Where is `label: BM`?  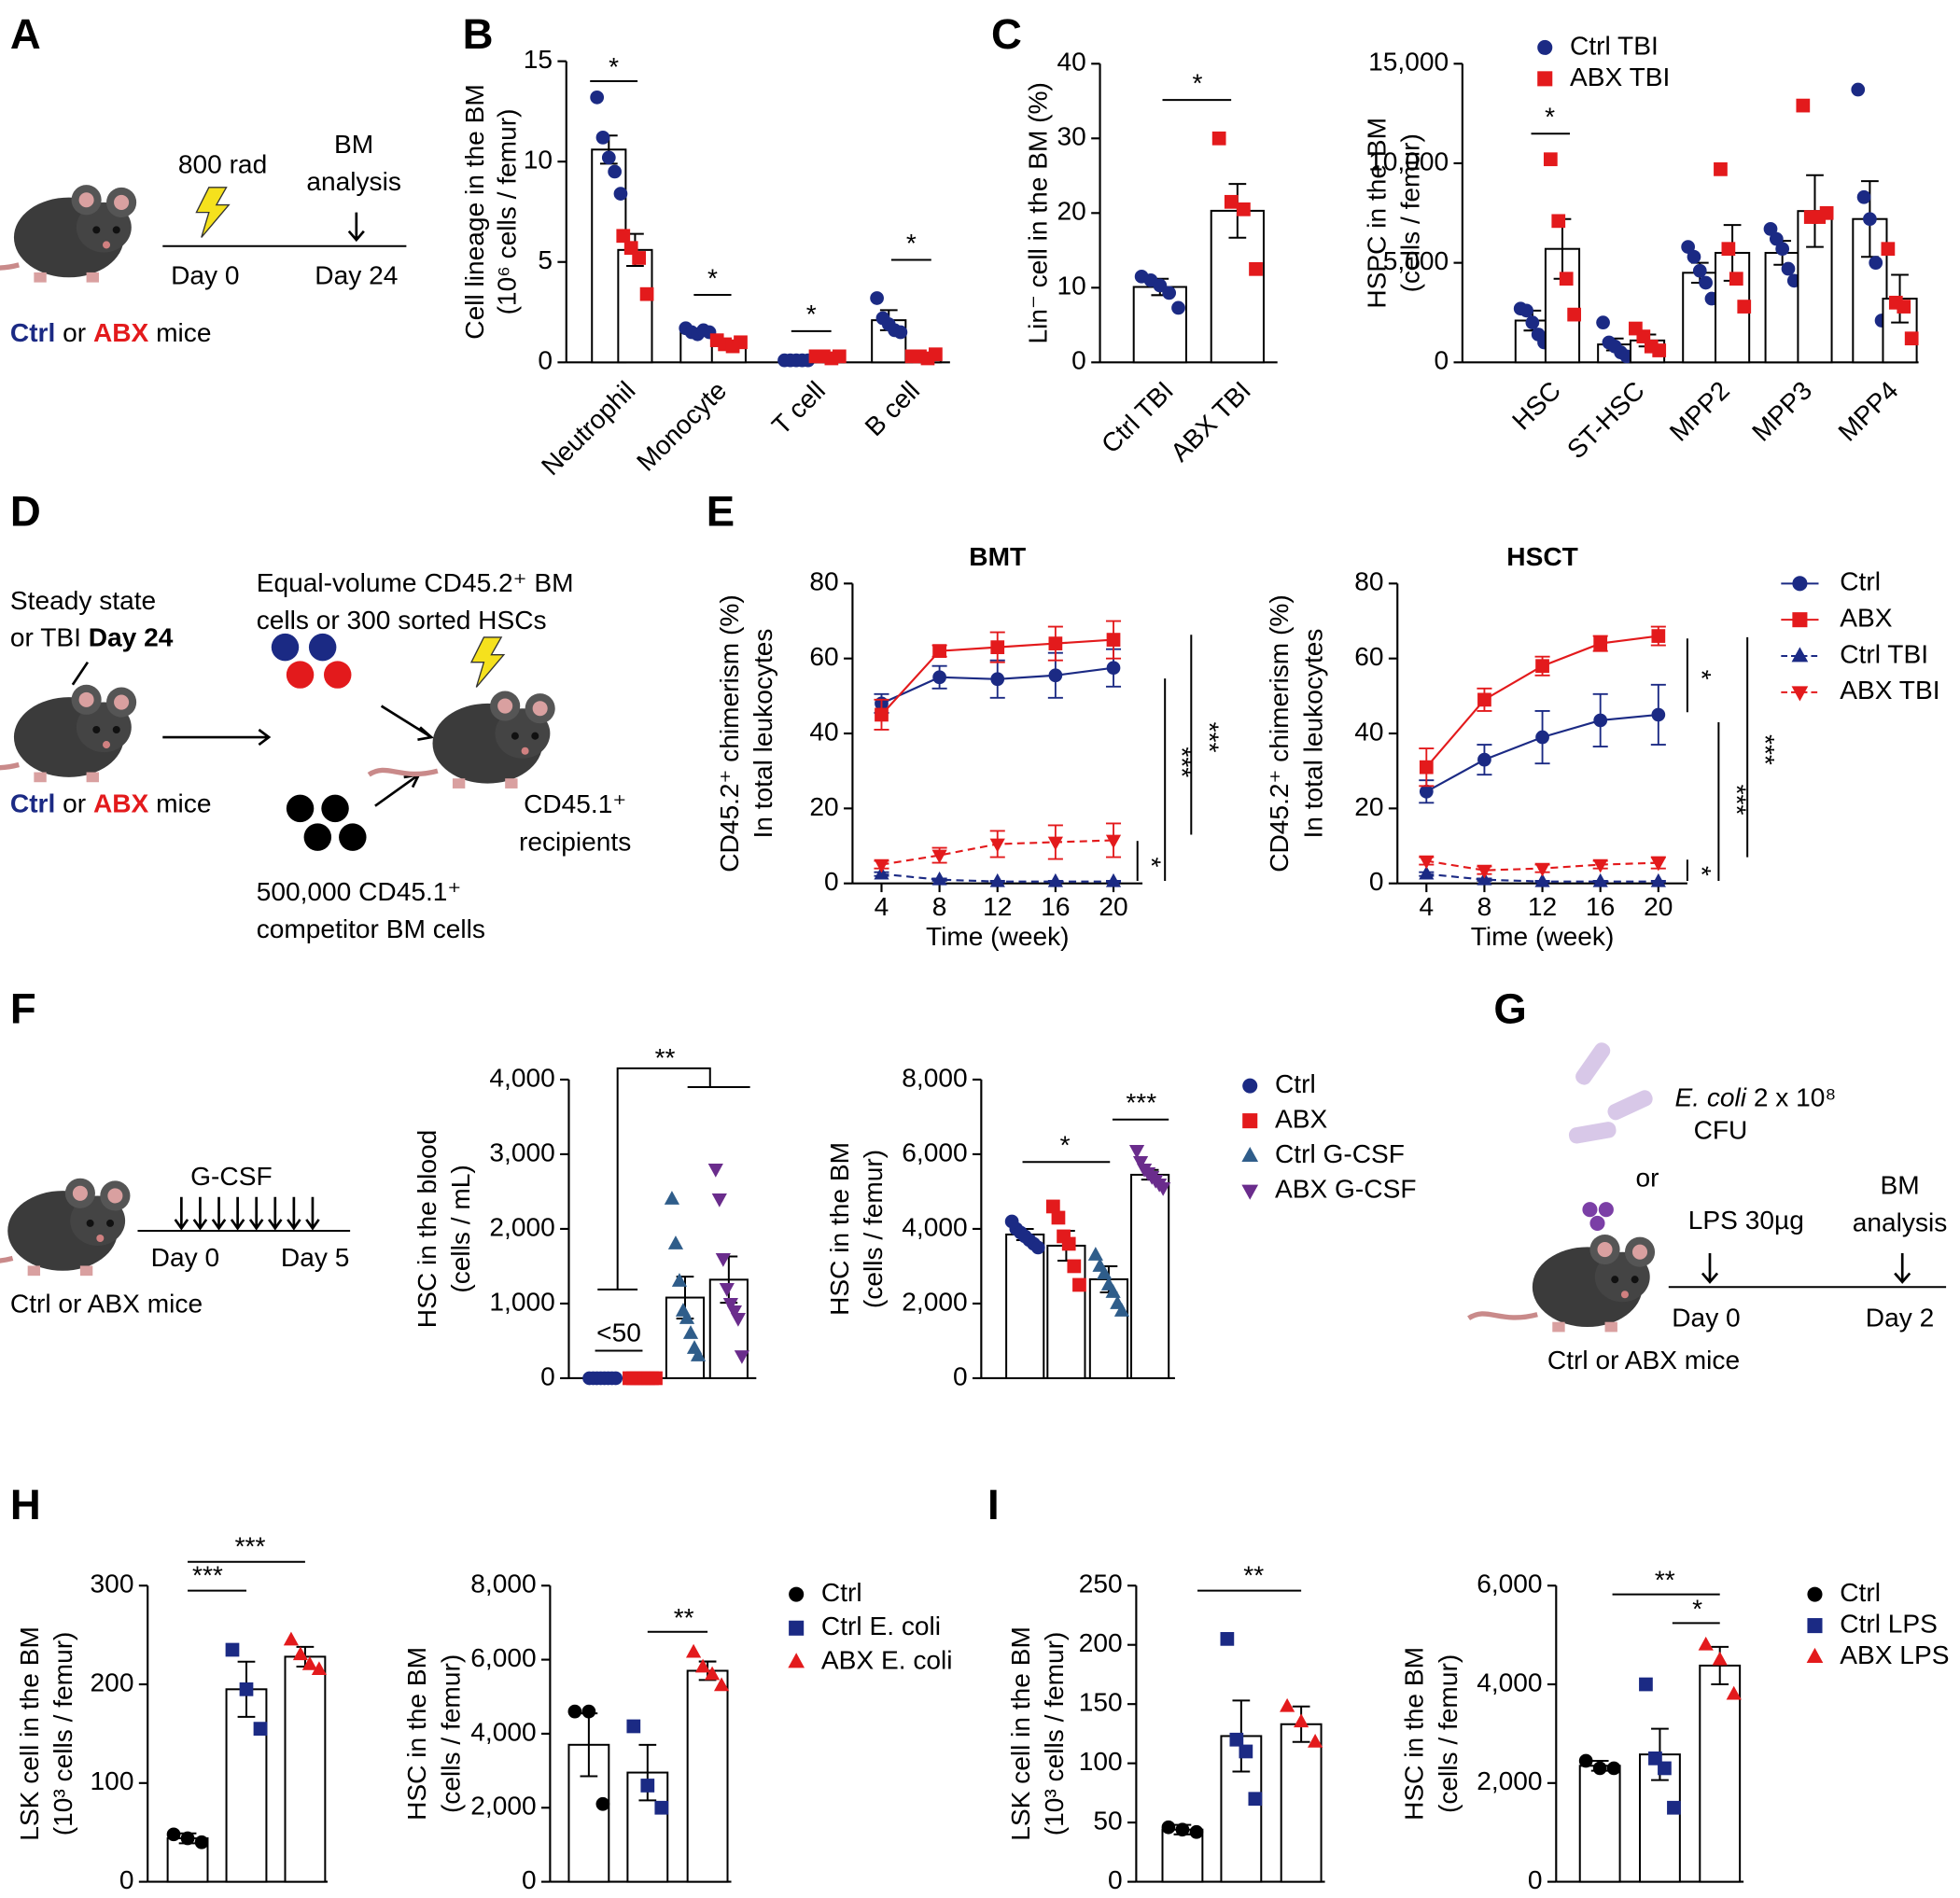 label: BM is located at coordinates (1899, 1186).